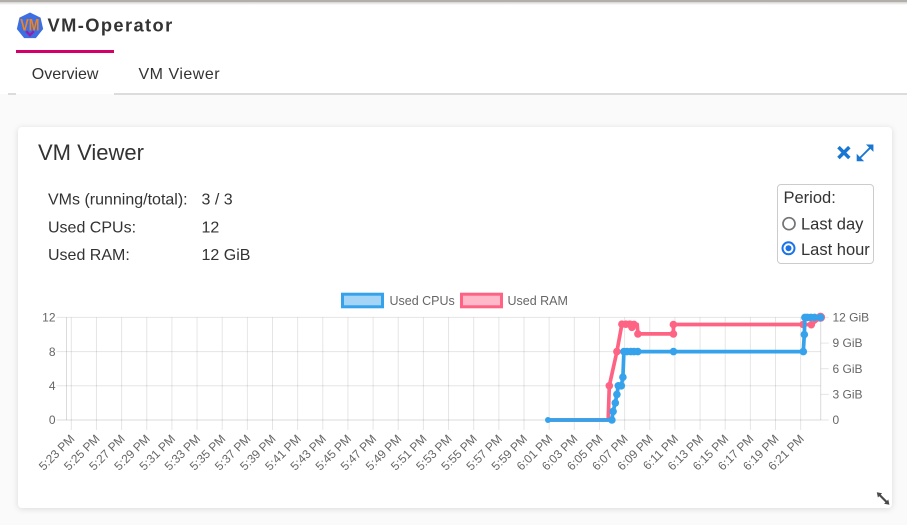 This screenshot has height=525, width=907. I want to click on svg-text: Used CPUs, so click(422, 301).